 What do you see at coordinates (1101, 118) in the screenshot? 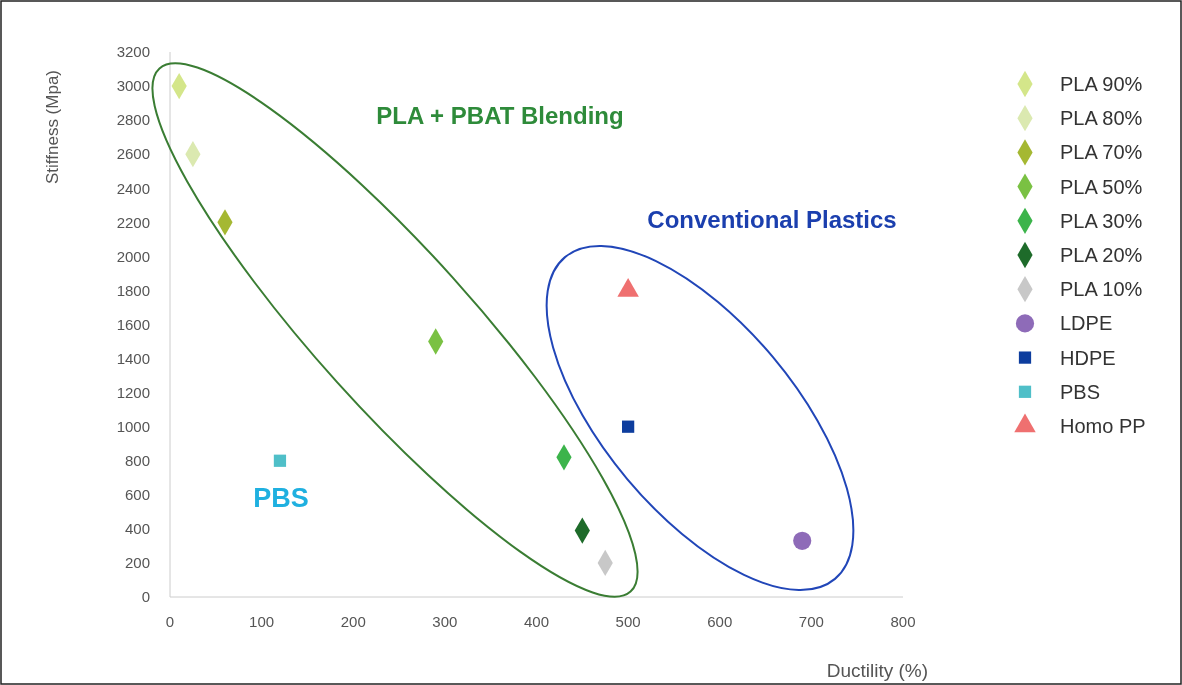
I see `legend-label: PLA 80%` at bounding box center [1101, 118].